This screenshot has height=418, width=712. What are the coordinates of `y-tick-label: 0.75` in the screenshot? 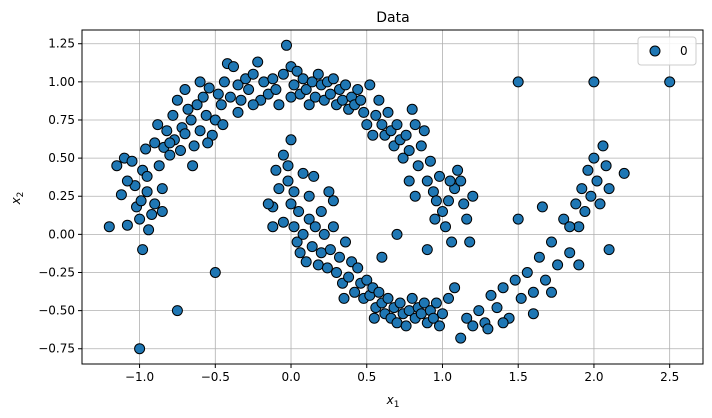 It's located at (61, 120).